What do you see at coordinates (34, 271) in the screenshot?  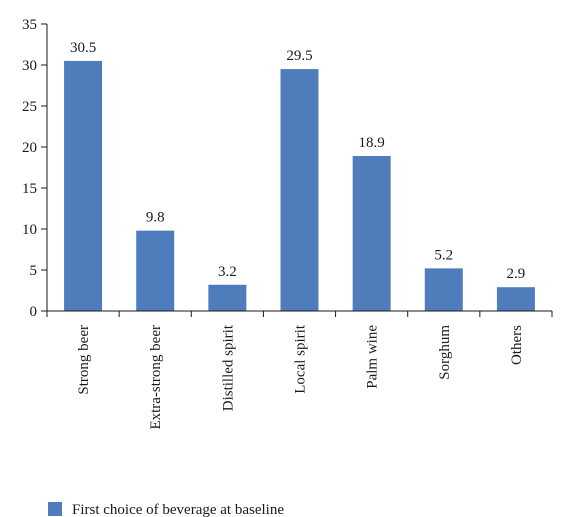 I see `y-tick-label: 5` at bounding box center [34, 271].